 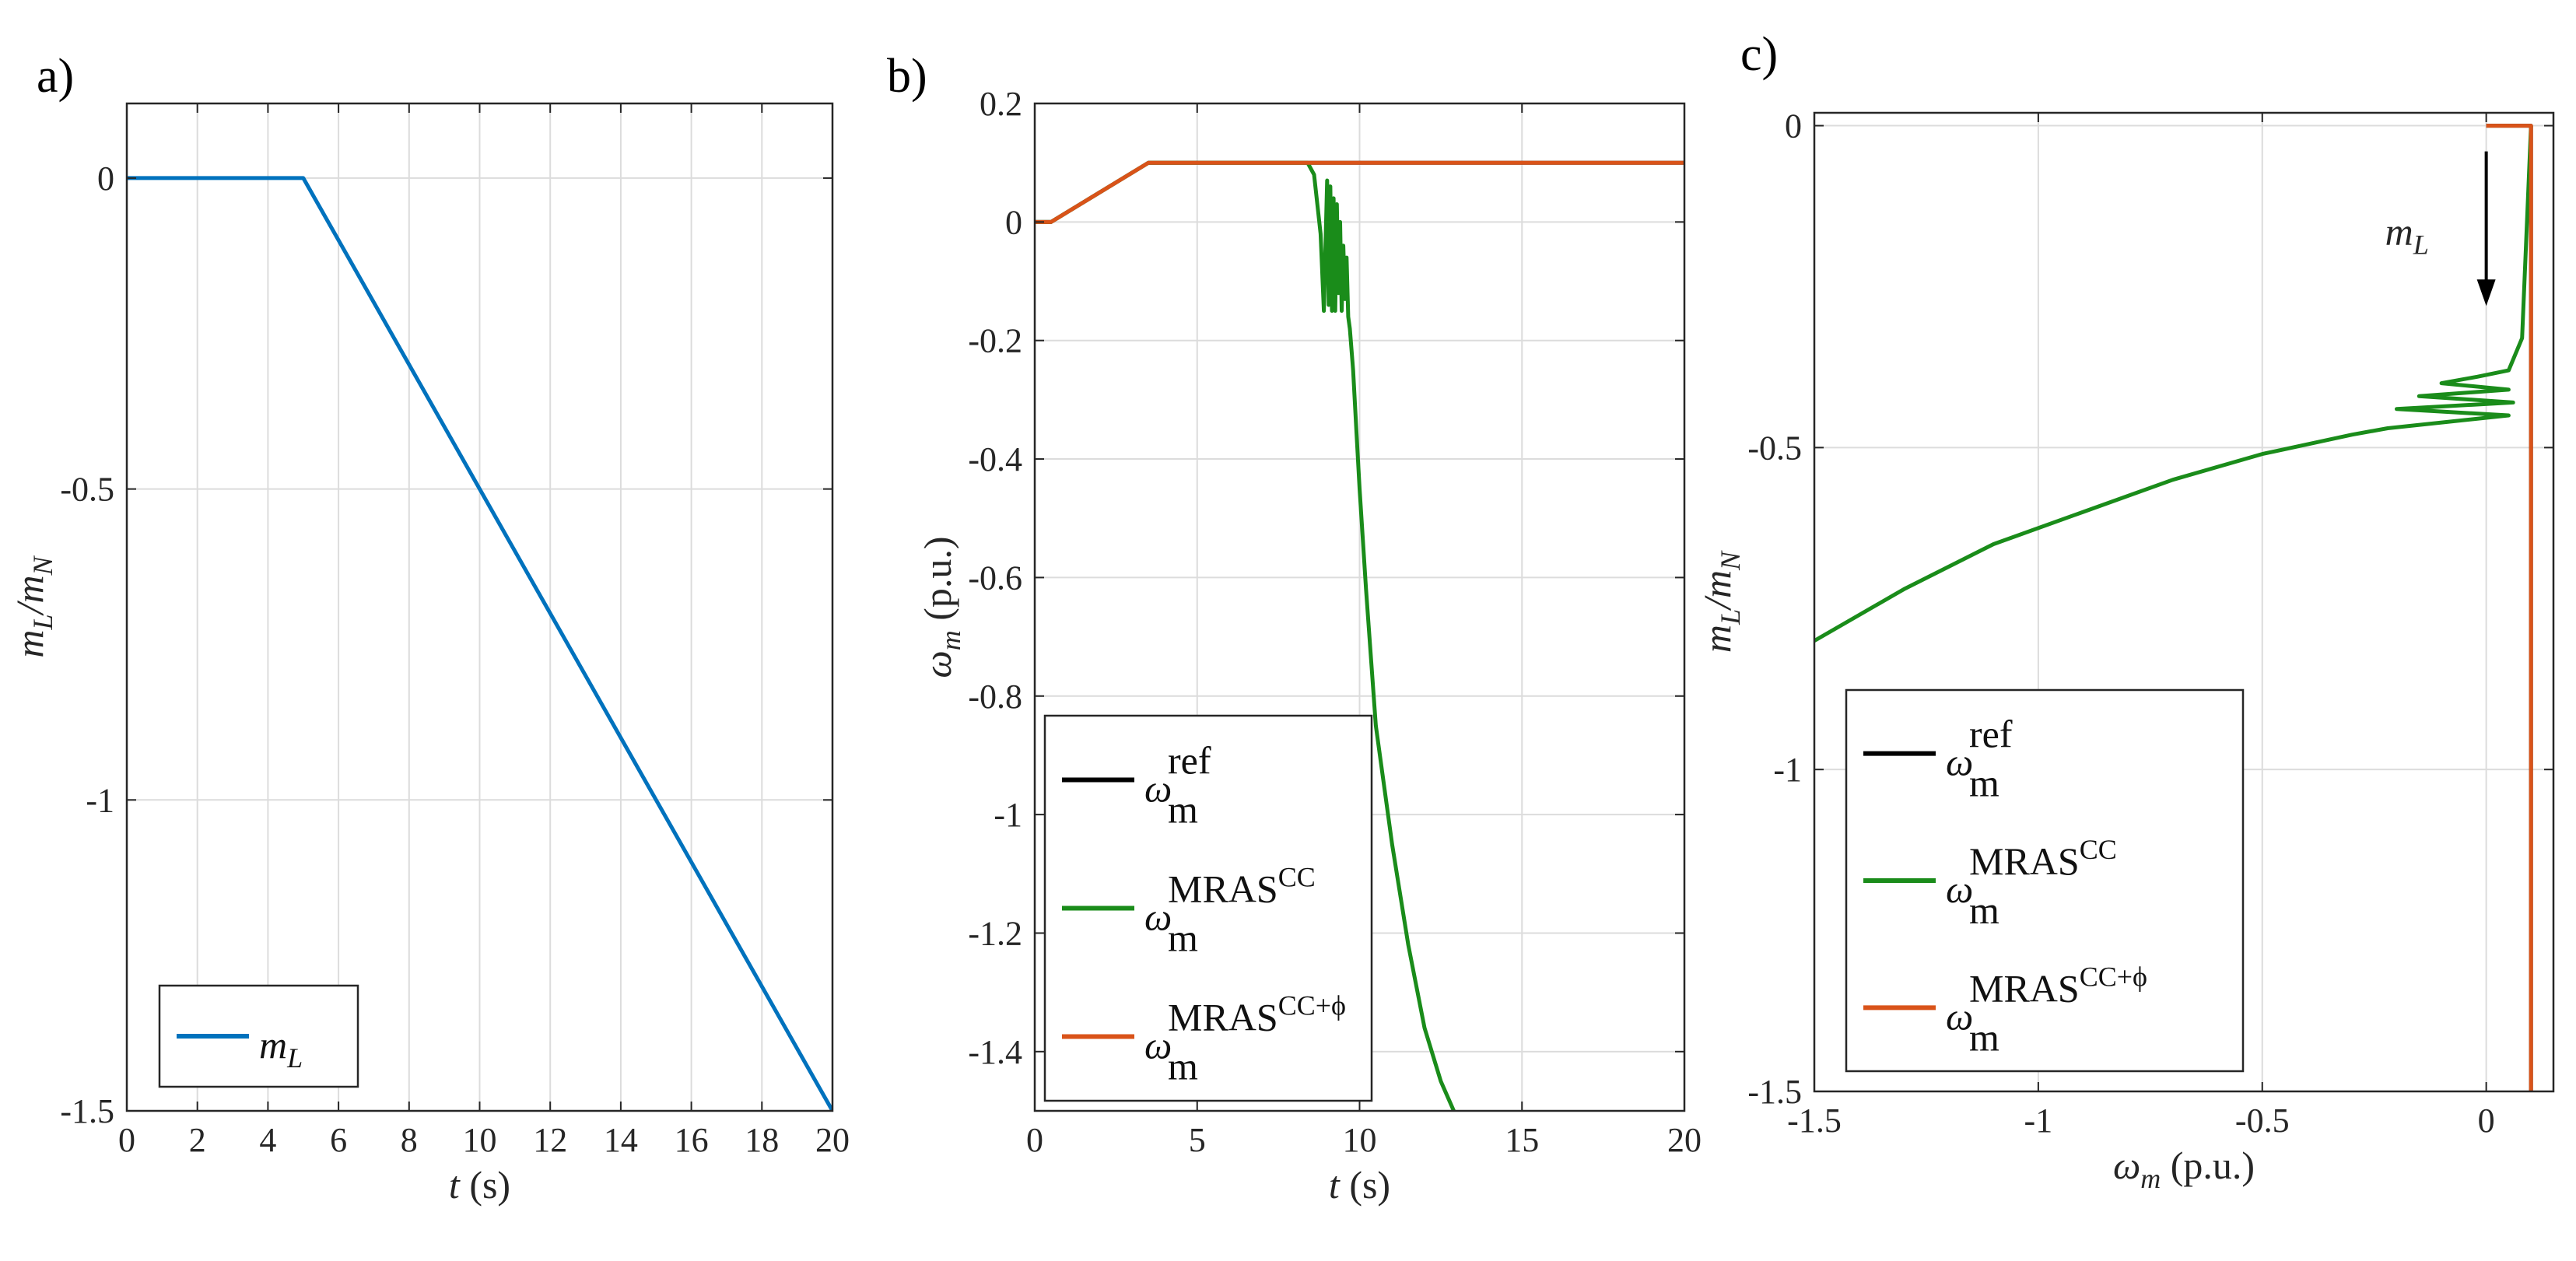 I want to click on x-tick-label: 5, so click(x=1197, y=1140).